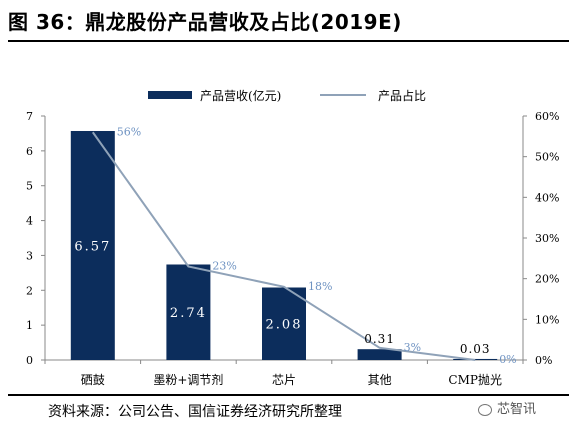 Image resolution: width=577 pixels, height=426 pixels. What do you see at coordinates (379, 339) in the screenshot?
I see `bar-value-label: 0.31` at bounding box center [379, 339].